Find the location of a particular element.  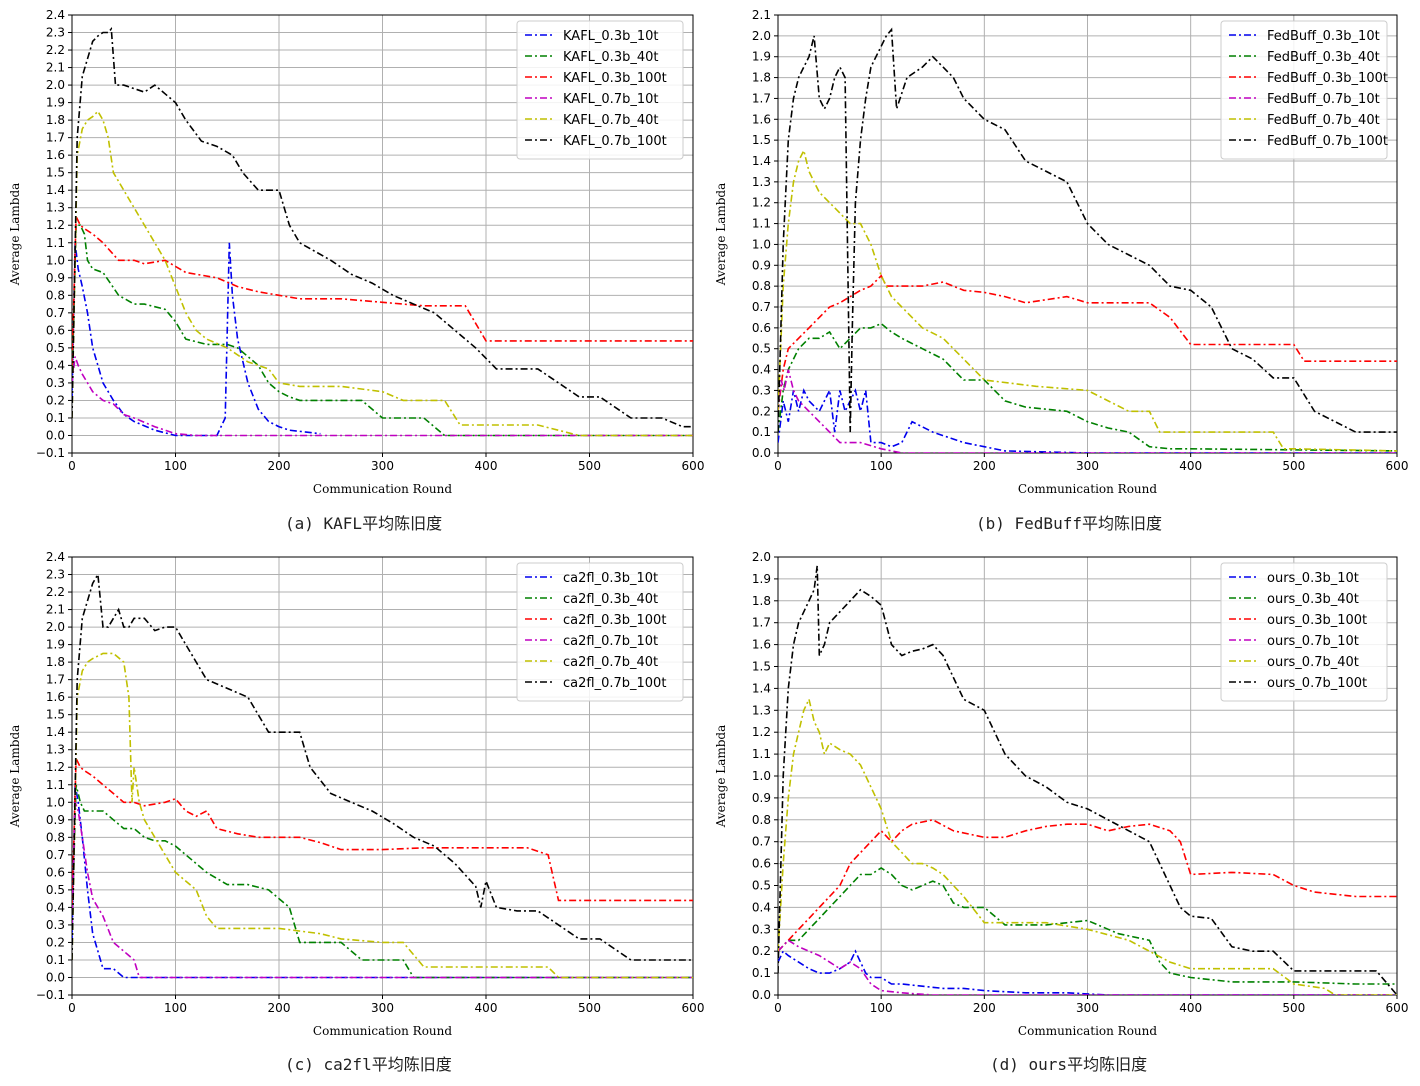

ytick-label-c-22: 2.1 is located at coordinates (55, 610).